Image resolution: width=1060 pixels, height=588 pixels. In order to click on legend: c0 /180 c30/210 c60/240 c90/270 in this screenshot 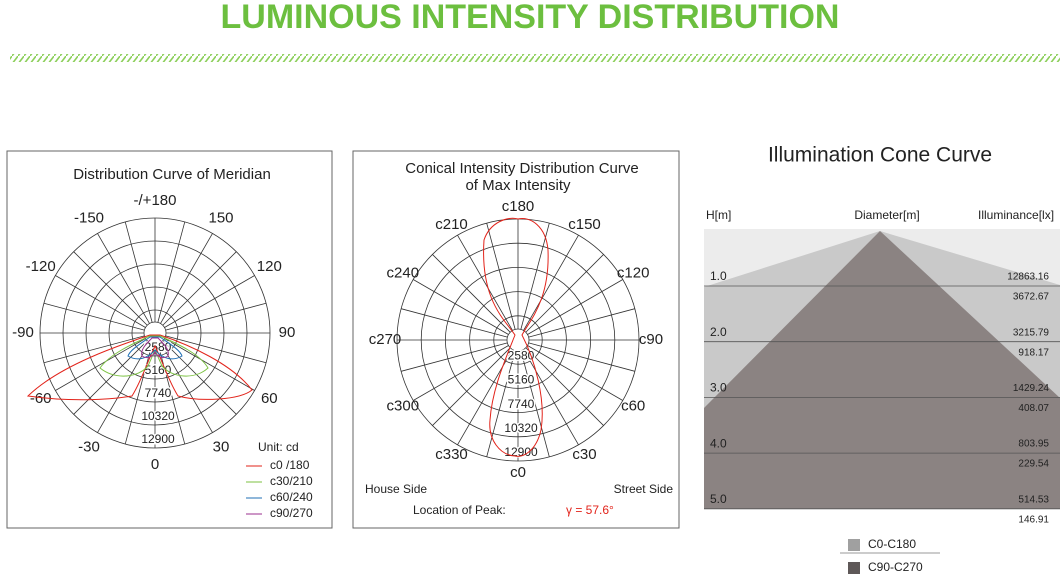, I will do `click(279, 489)`.